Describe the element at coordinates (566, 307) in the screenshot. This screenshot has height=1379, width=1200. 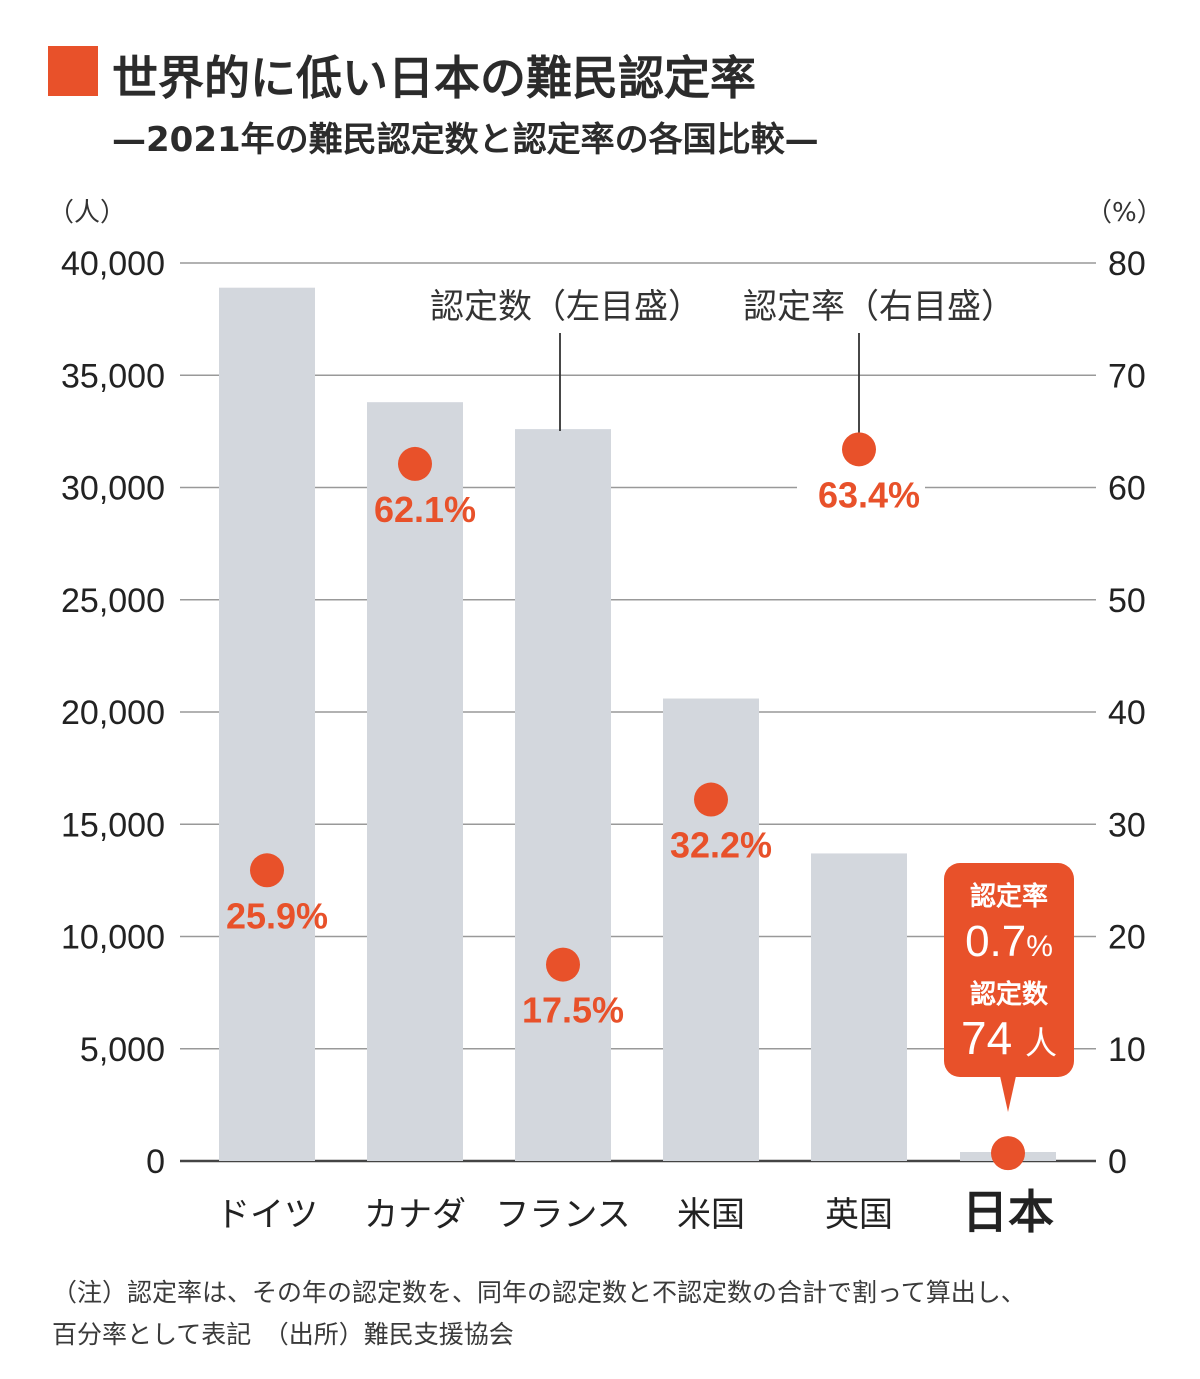
I see `count-legend-label: 認定数（左目盛）` at that location.